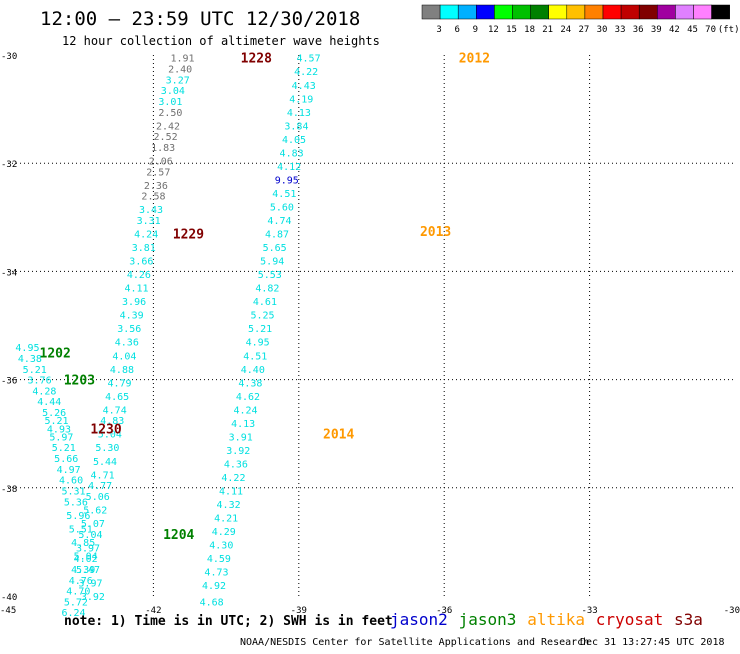 The image size is (740, 654). What do you see at coordinates (309, 59) in the screenshot?
I see `swh-label: 4.57` at bounding box center [309, 59].